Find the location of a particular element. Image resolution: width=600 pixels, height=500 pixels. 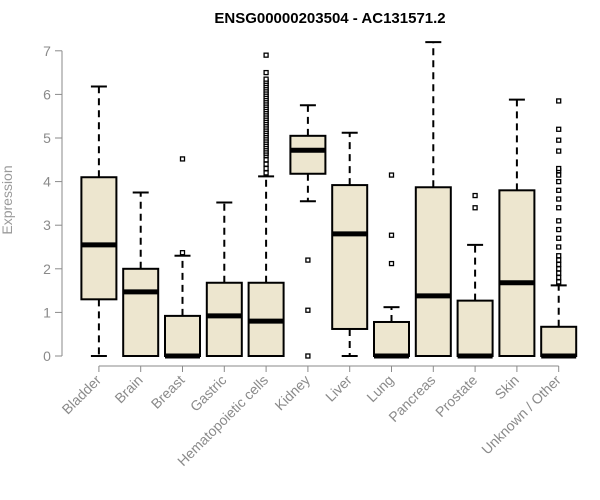

box-liver is located at coordinates (350, 244).